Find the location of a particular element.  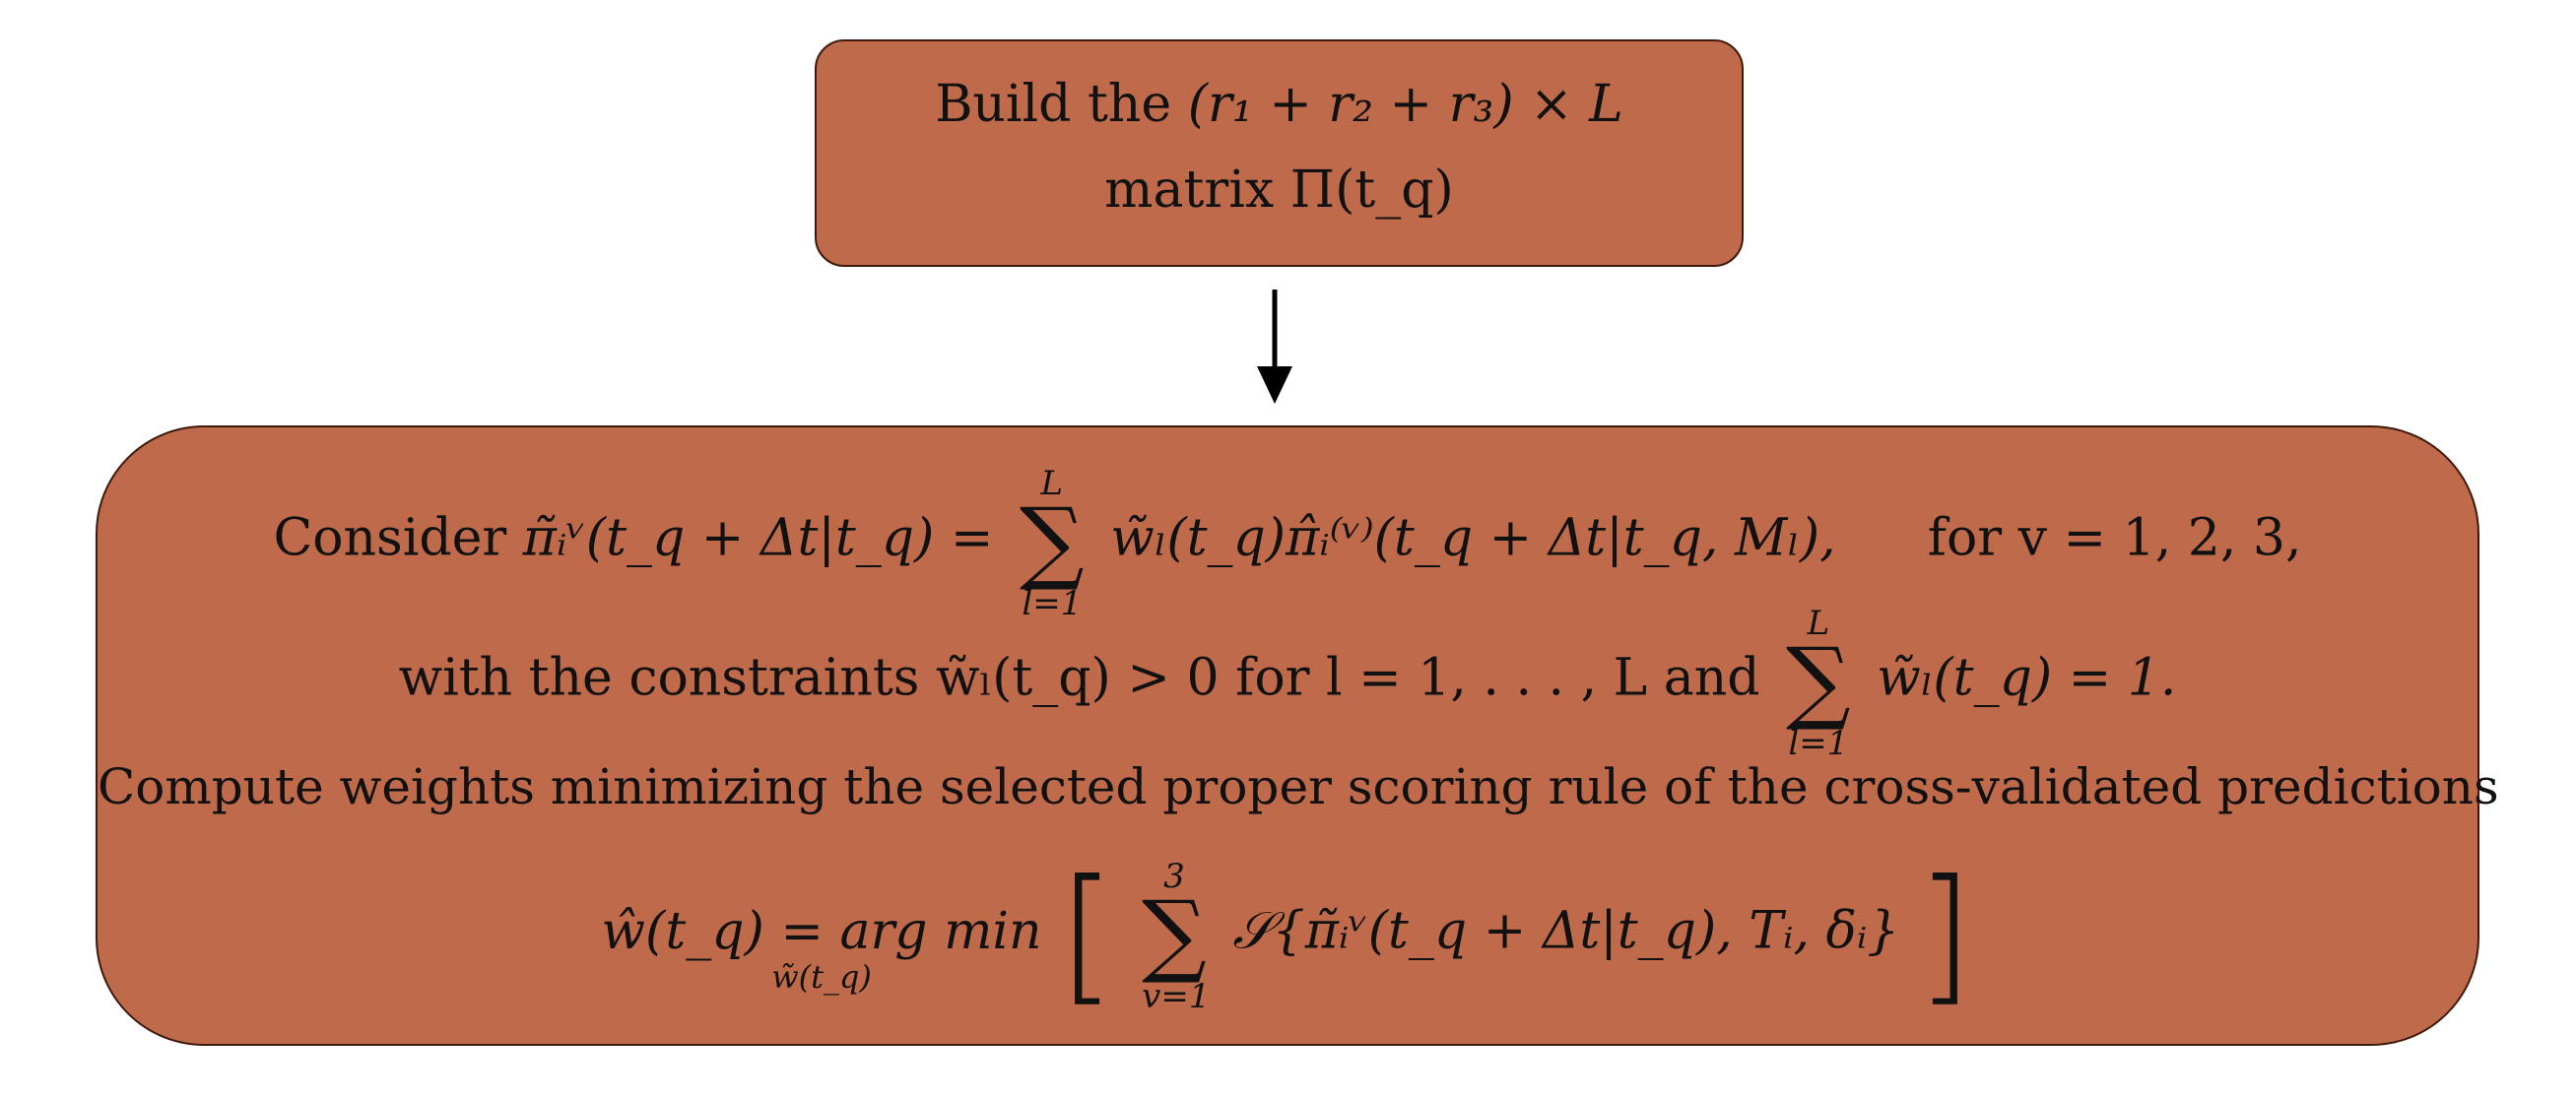

right-bracket: ] is located at coordinates (1945, 934).